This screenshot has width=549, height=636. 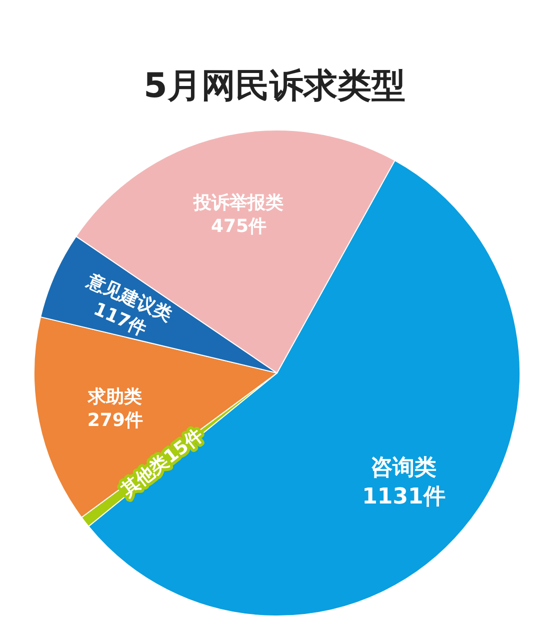 What do you see at coordinates (114, 397) in the screenshot?
I see `slice-label: 求助类` at bounding box center [114, 397].